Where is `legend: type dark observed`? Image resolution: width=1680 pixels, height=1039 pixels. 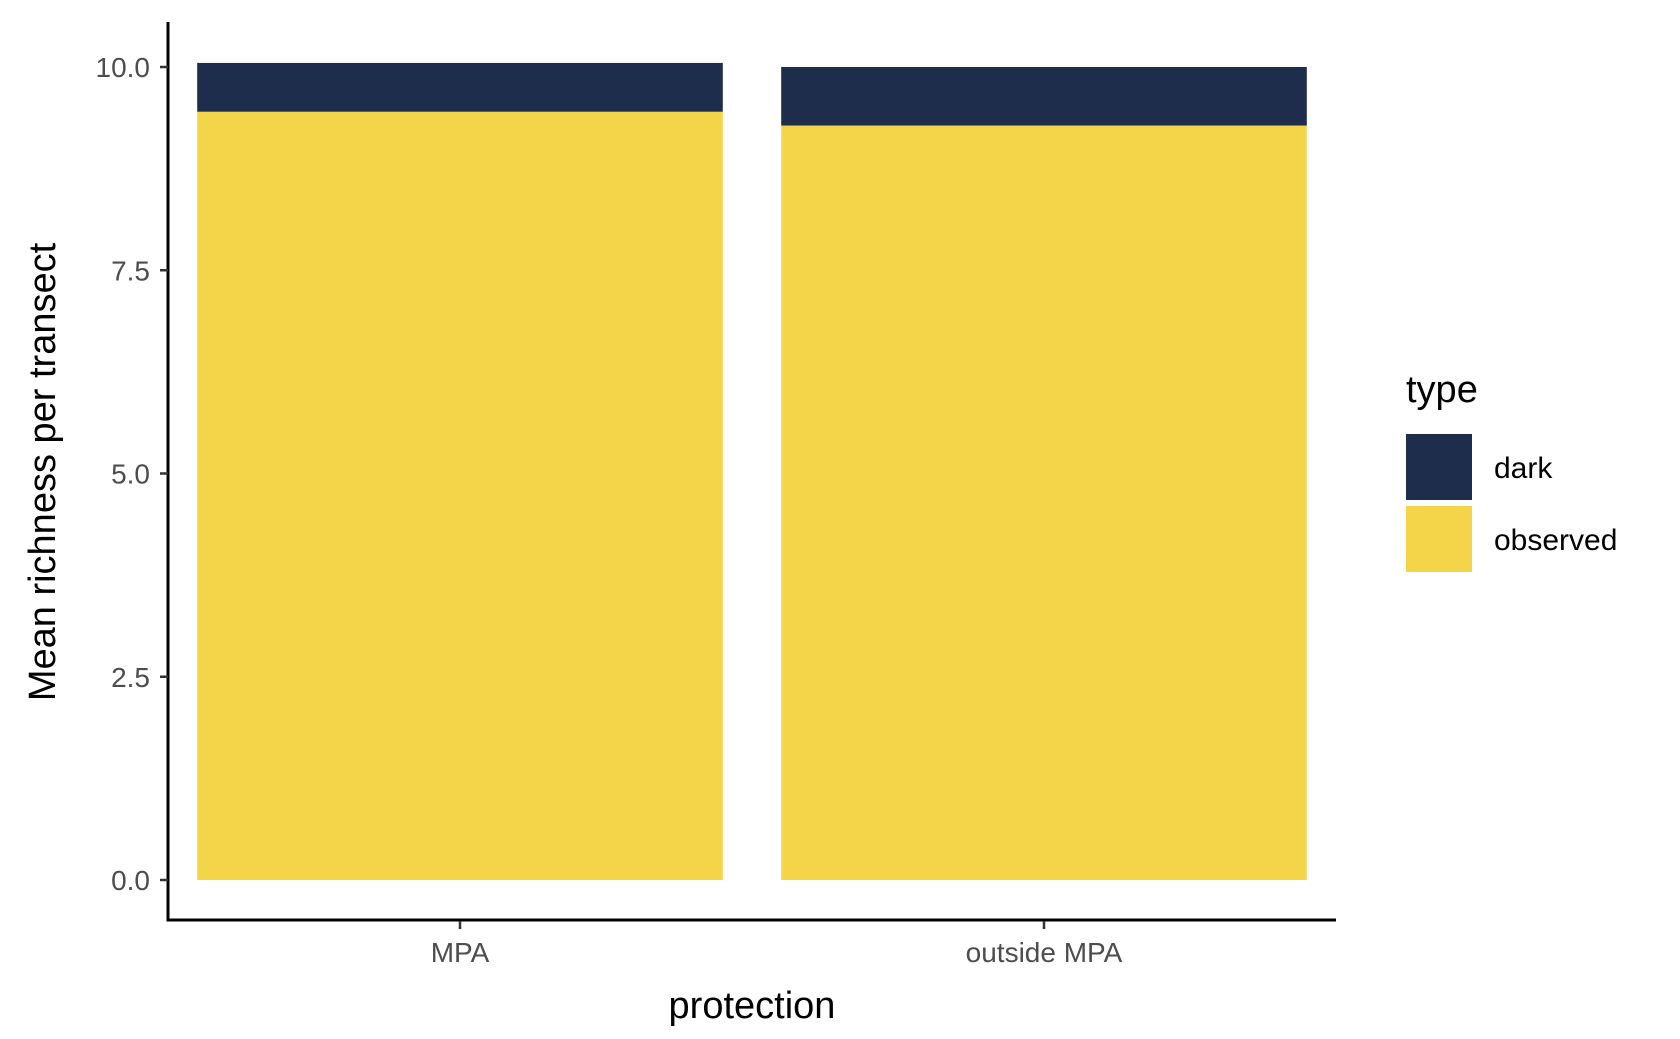
legend: type dark observed is located at coordinates (1511, 470).